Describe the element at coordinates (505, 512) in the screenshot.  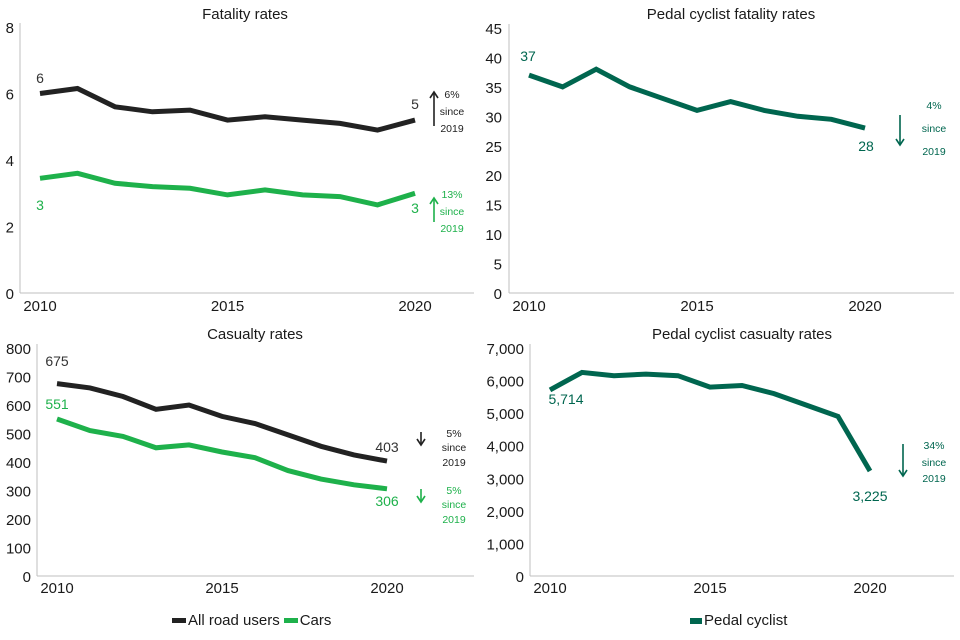
I see `cyclist-casualty-y-tick-label: 2,000` at that location.